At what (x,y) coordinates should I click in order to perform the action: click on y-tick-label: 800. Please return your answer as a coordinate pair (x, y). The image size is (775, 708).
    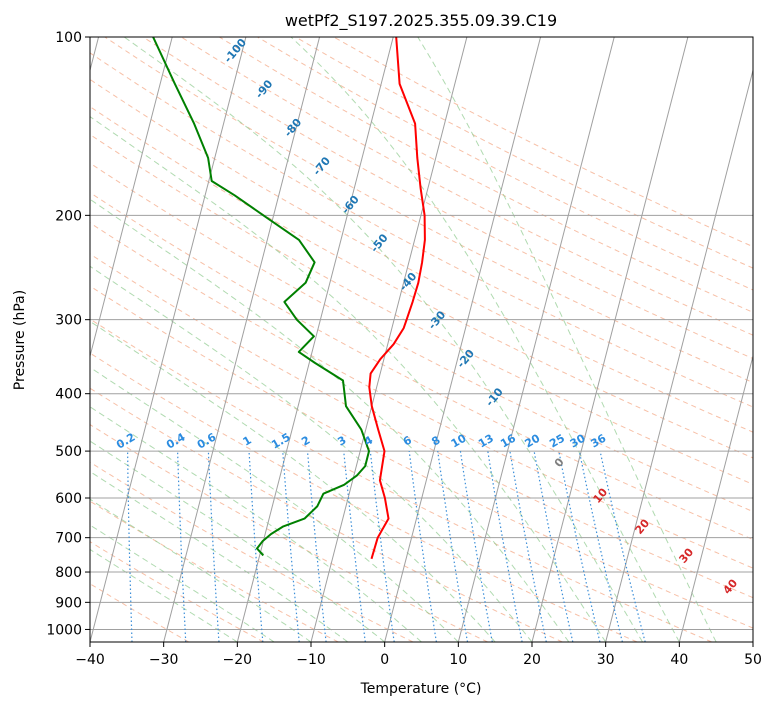
    Looking at the image, I should click on (68, 573).